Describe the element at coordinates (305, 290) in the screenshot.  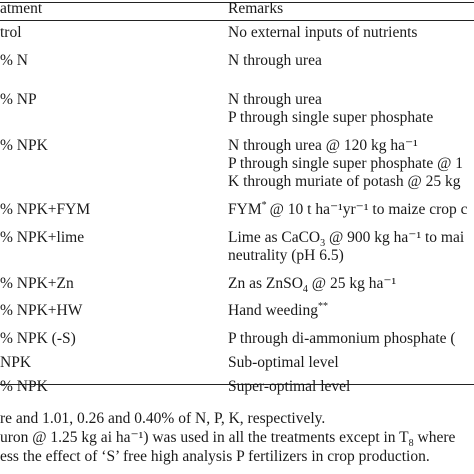
I see `remarks-npk-zn-sub: 4` at that location.